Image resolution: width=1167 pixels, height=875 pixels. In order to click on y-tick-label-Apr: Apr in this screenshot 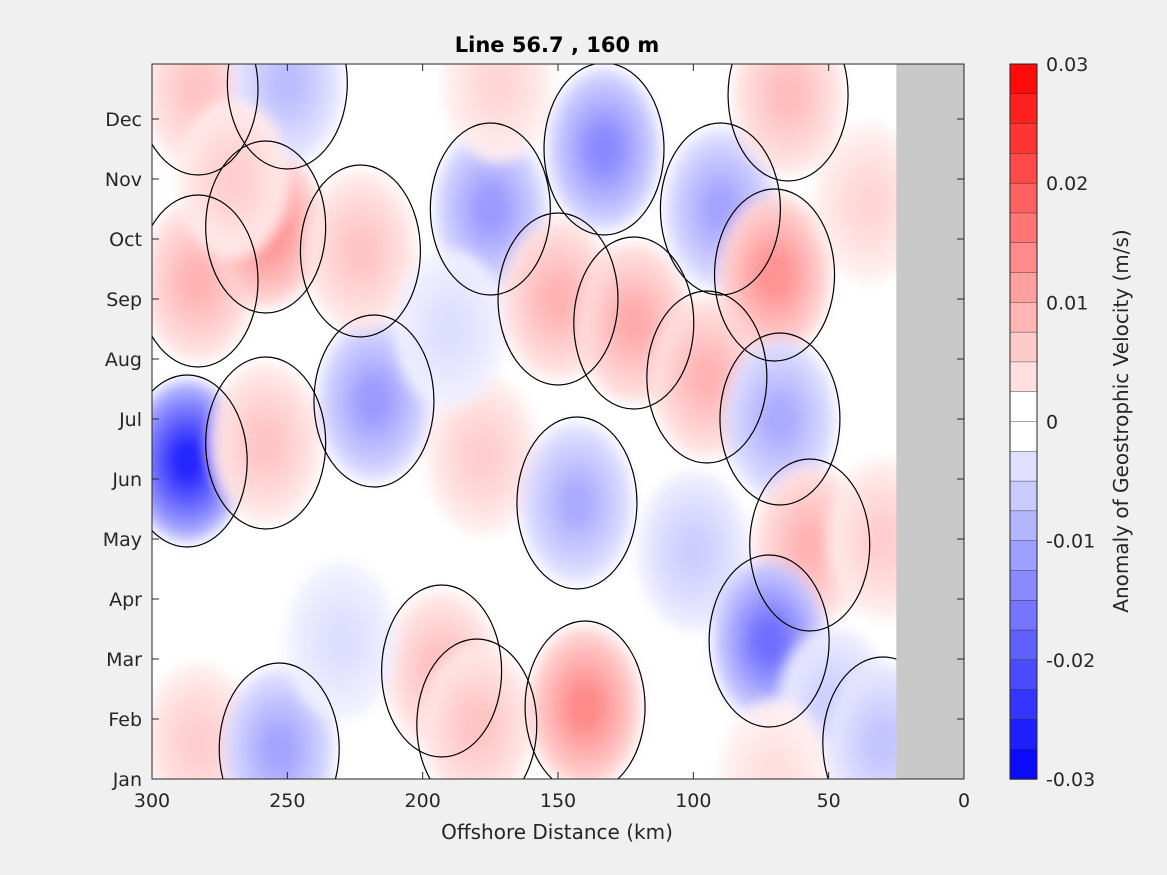, I will do `click(125, 600)`.